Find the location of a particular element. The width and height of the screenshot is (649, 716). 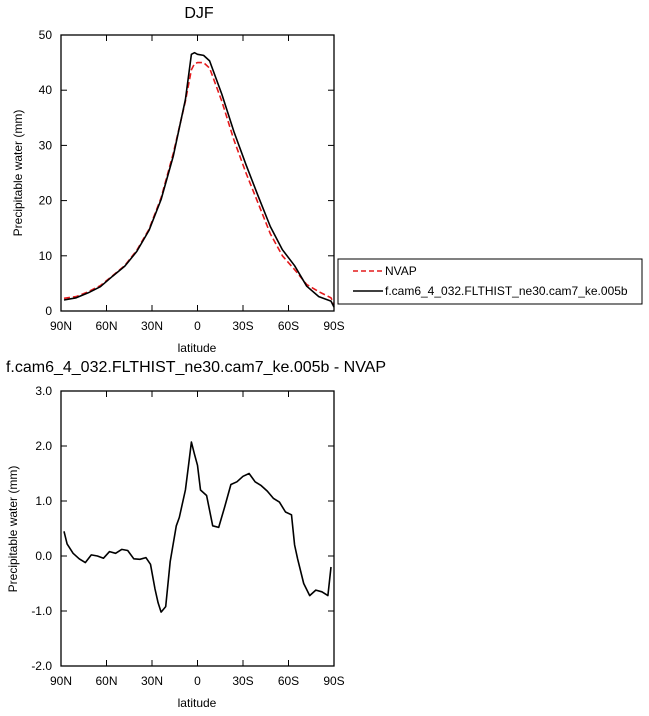

y-tick-label: 1.0 is located at coordinates (43, 501).